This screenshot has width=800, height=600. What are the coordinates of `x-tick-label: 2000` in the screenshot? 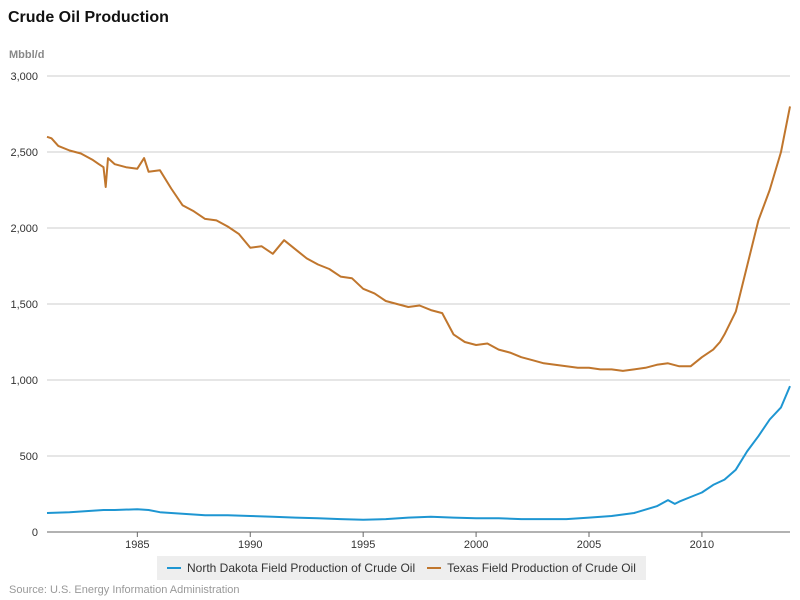 It's located at (476, 545).